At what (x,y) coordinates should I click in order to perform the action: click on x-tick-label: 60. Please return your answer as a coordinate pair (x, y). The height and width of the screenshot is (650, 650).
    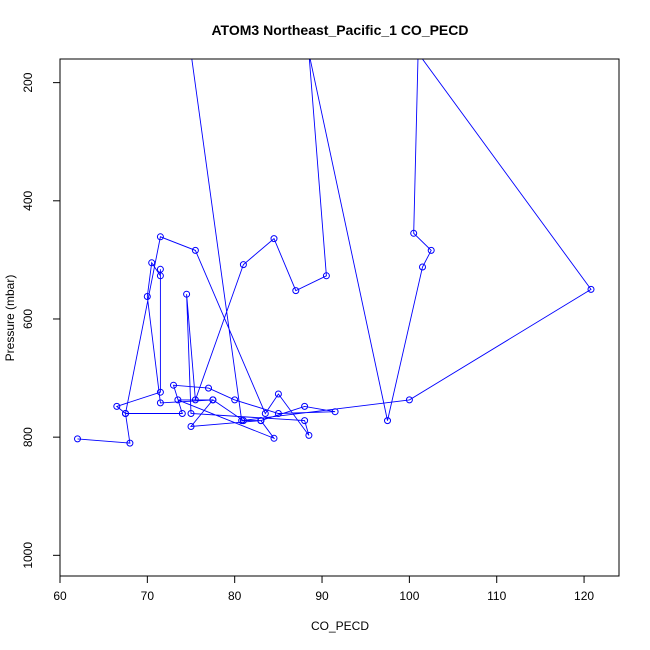
    Looking at the image, I should click on (60, 596).